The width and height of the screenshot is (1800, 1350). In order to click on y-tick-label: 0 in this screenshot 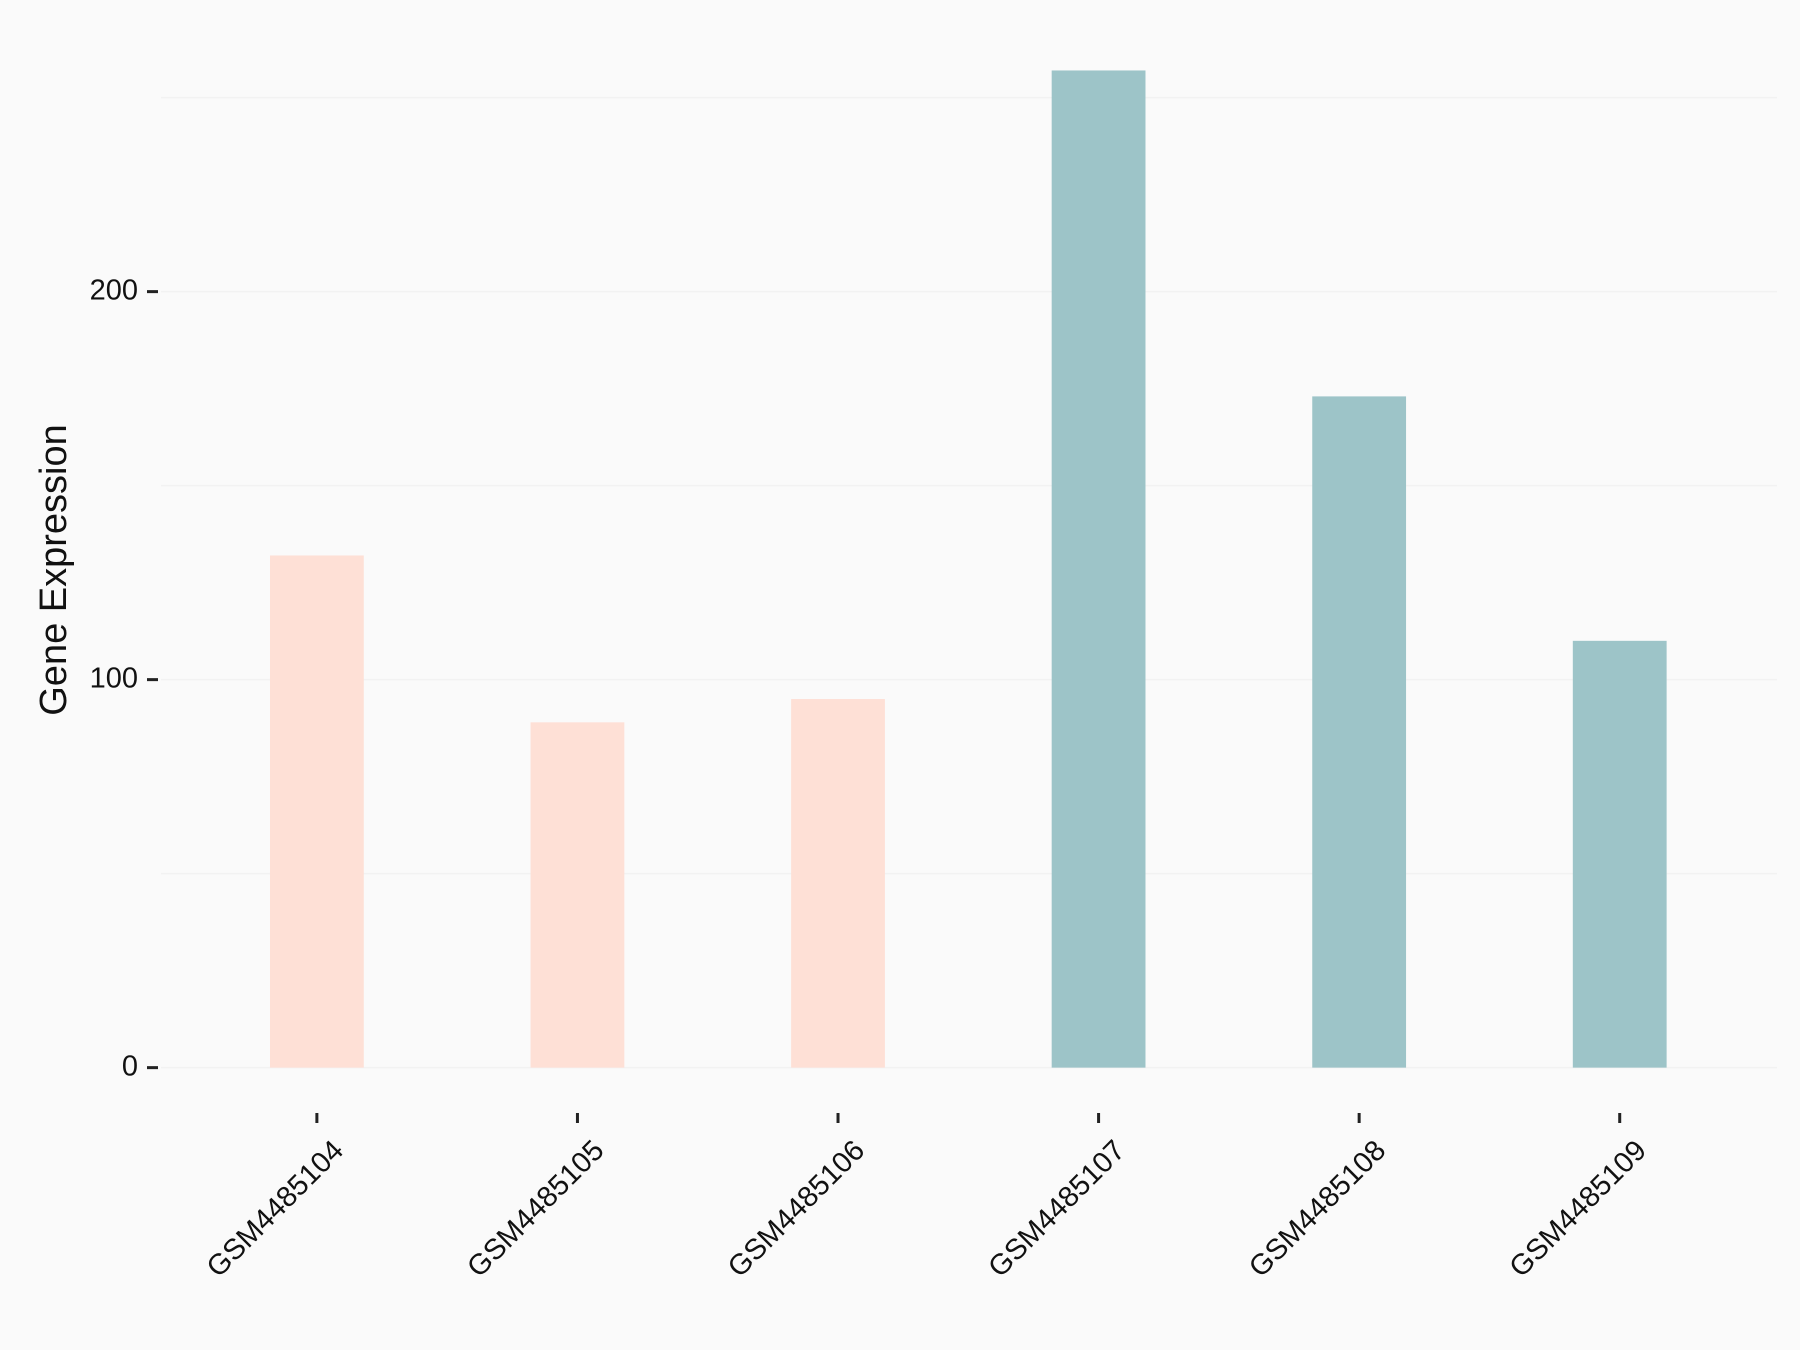, I will do `click(130, 1066)`.